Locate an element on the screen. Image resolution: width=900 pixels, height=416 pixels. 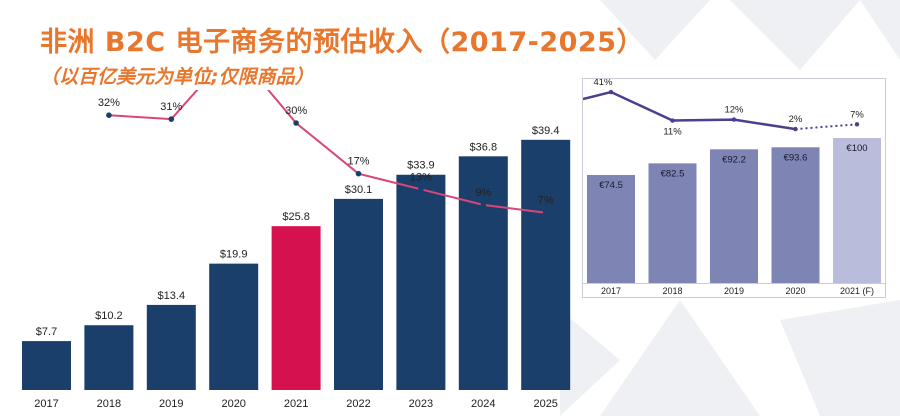
inset-growth-point-2021 (F) is located at coordinates (857, 124).